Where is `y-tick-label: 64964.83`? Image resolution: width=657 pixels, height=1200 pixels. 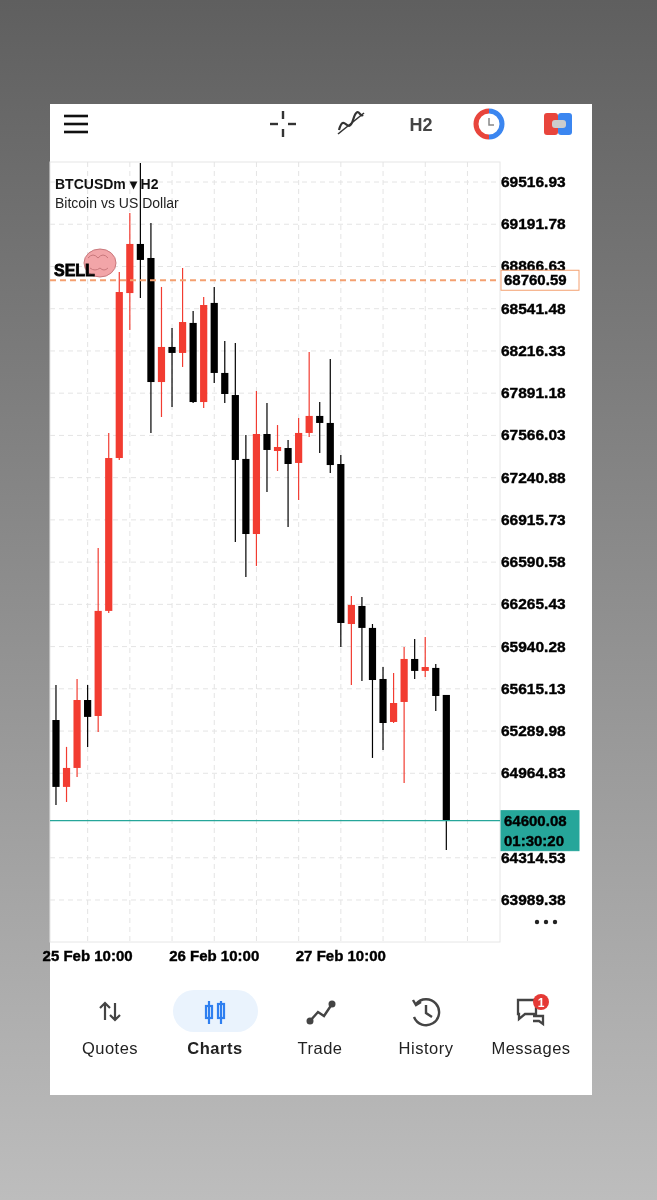 y-tick-label: 64964.83 is located at coordinates (534, 773).